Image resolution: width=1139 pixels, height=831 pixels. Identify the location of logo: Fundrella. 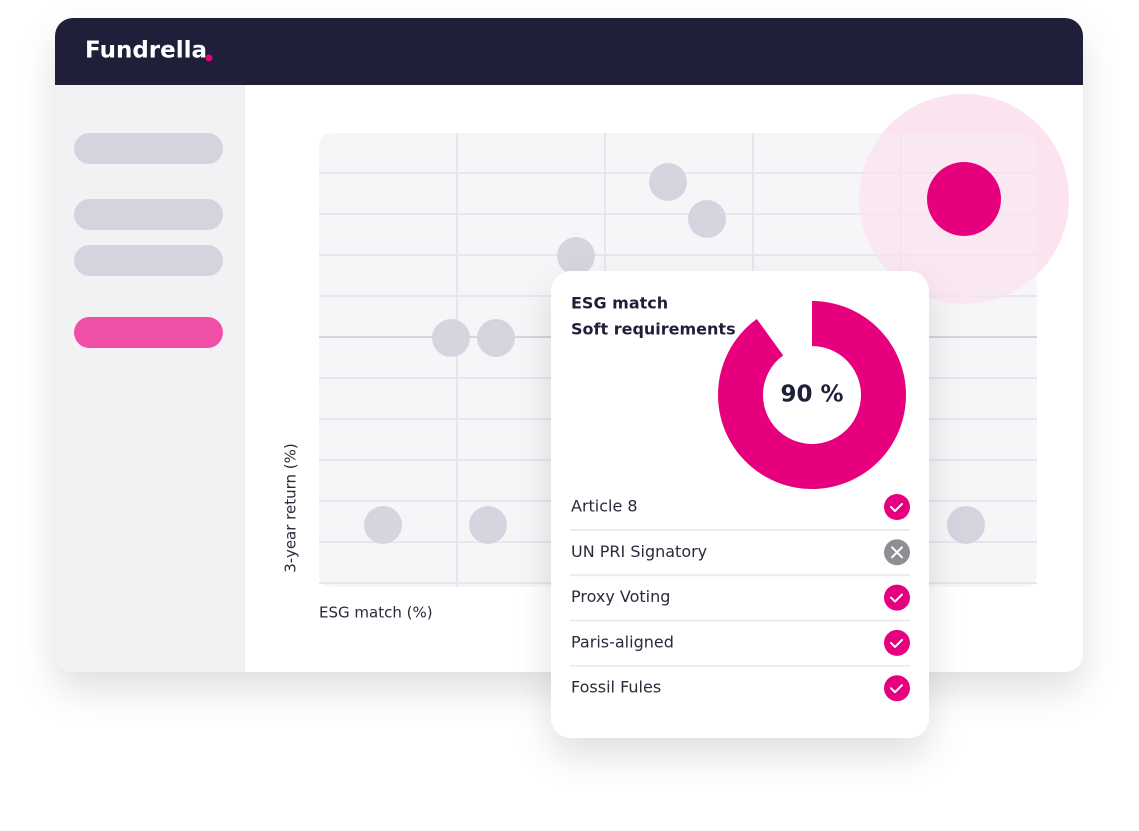
(146, 51).